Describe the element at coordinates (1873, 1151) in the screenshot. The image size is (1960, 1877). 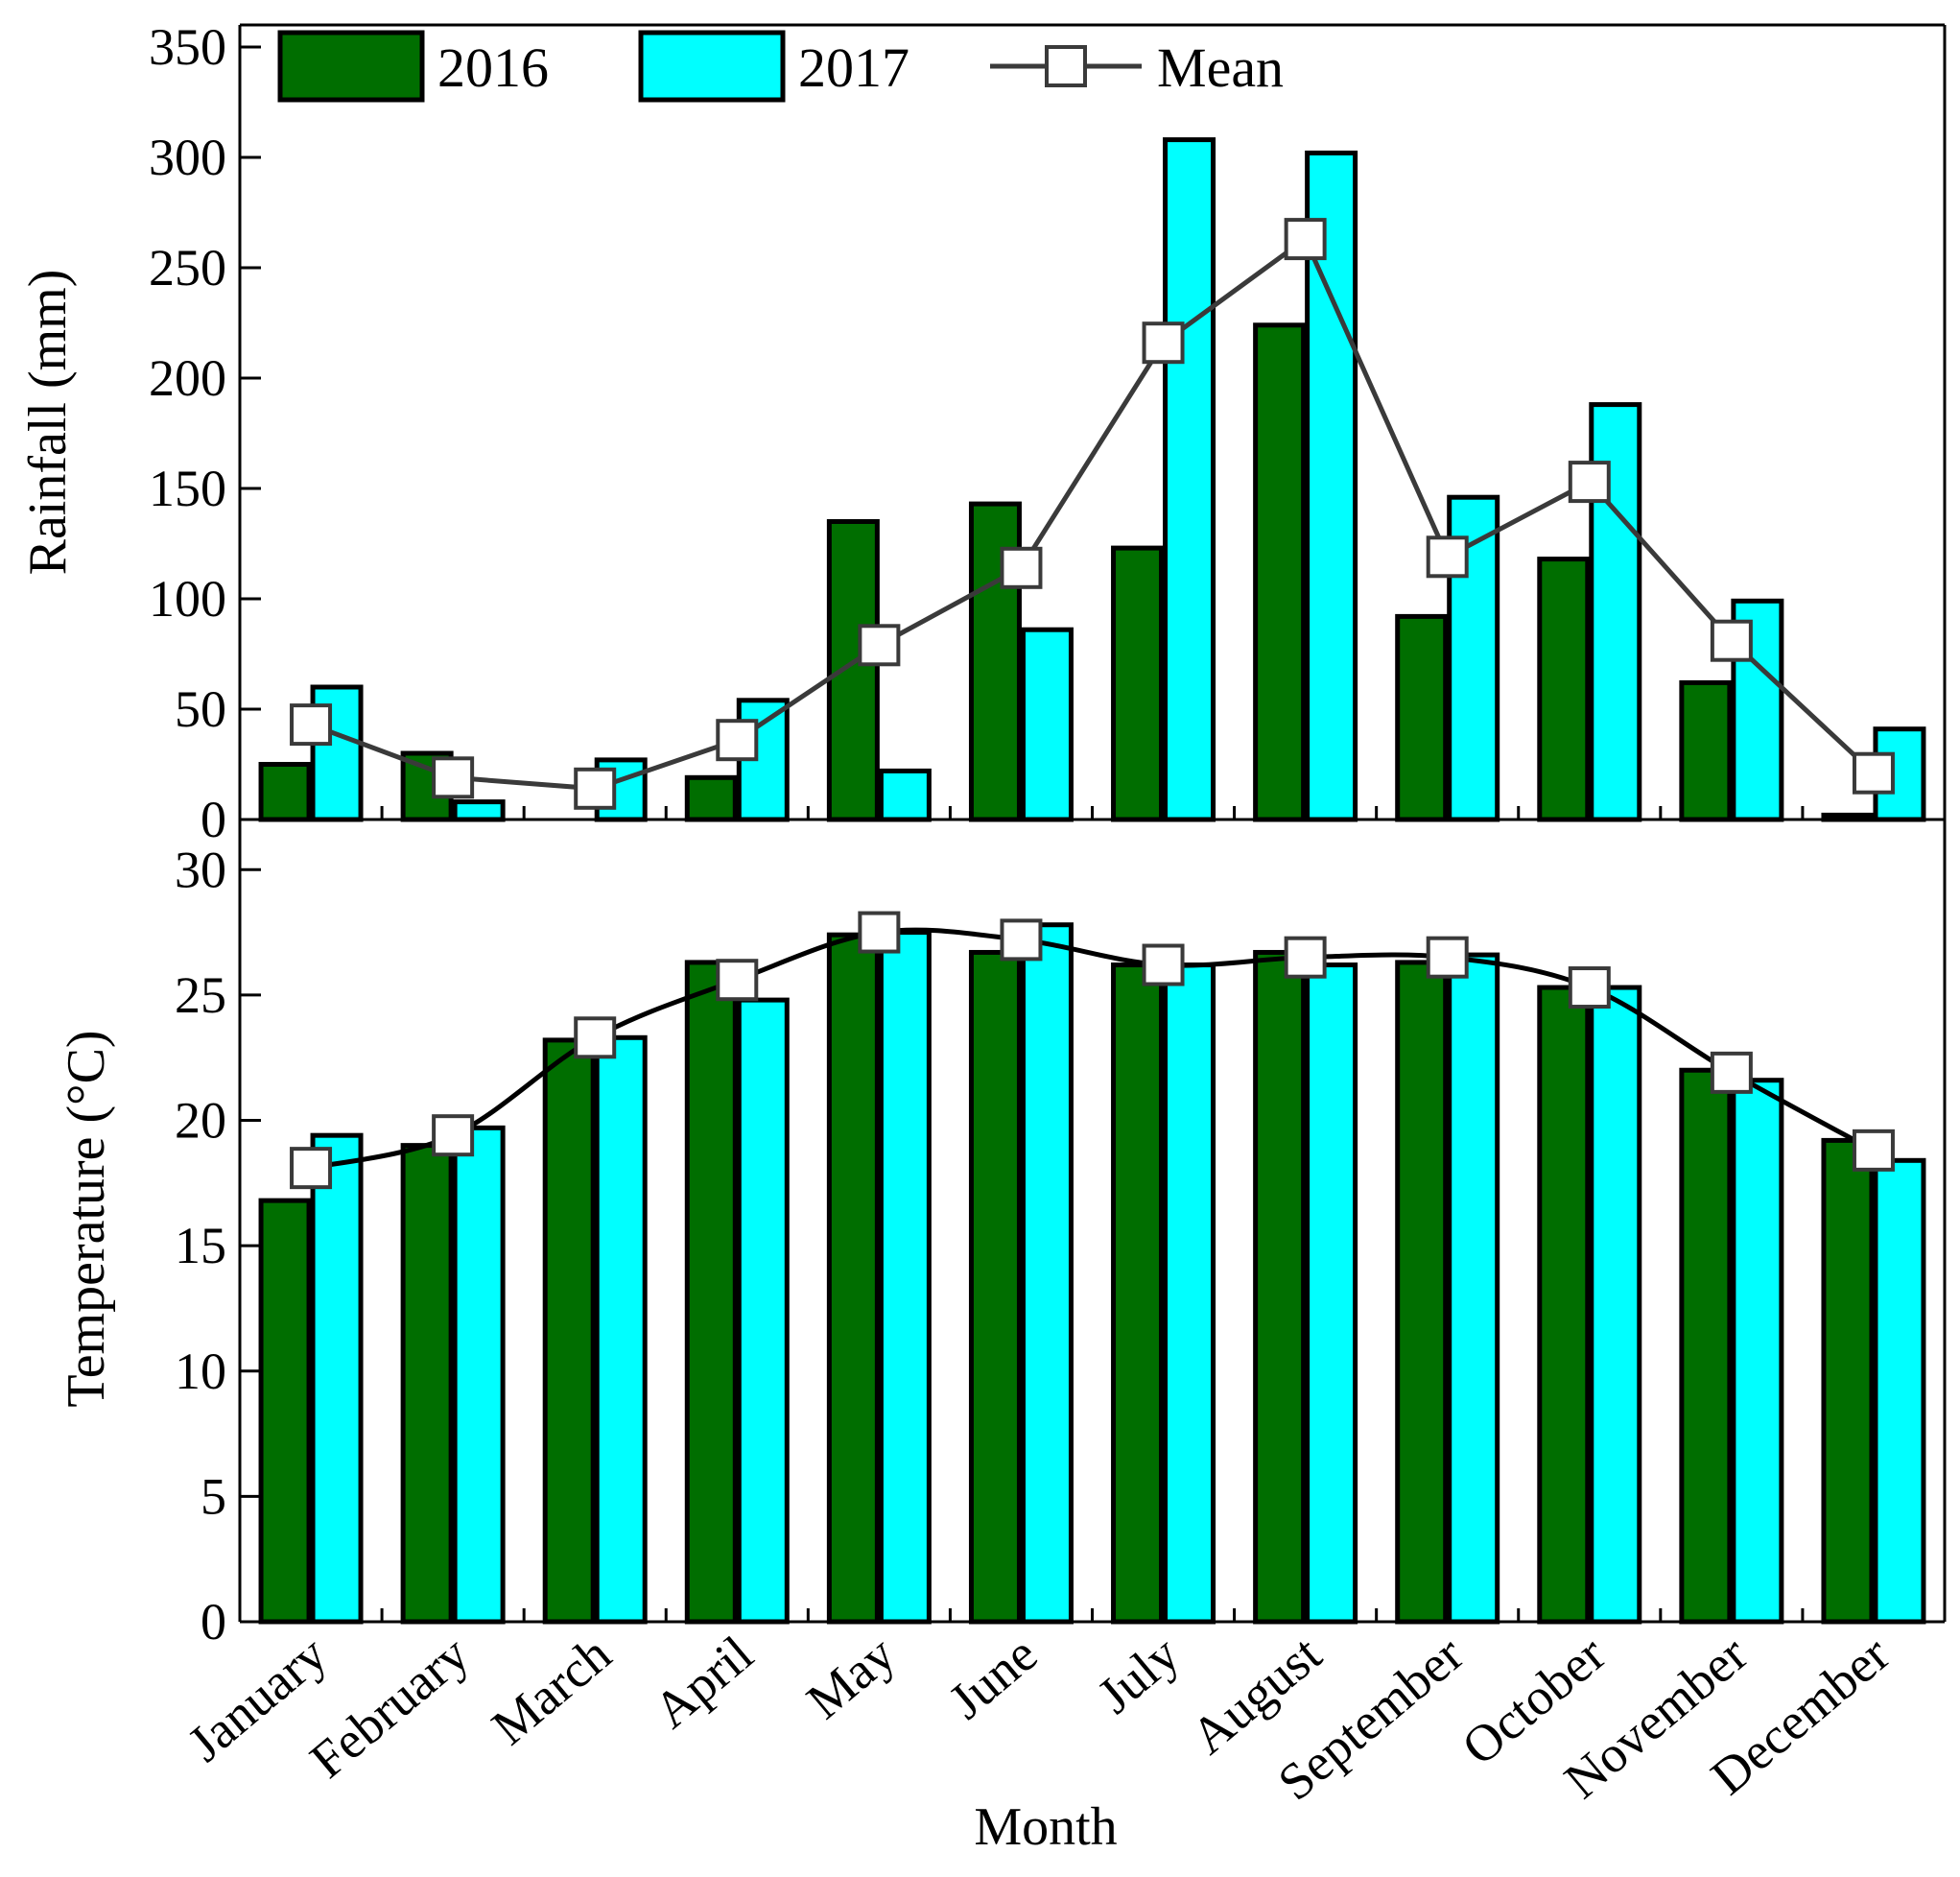
I see `temperature-mean-marker-december` at that location.